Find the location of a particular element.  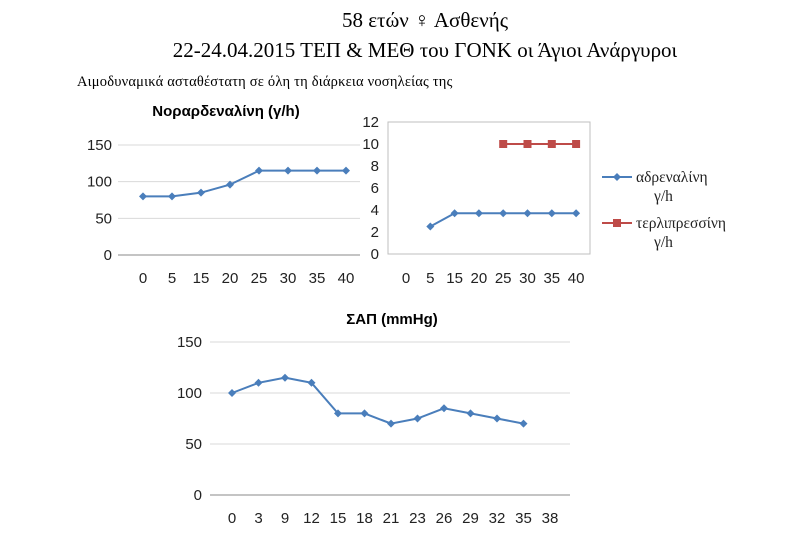

chart-0-ytick: 0 is located at coordinates (108, 255).